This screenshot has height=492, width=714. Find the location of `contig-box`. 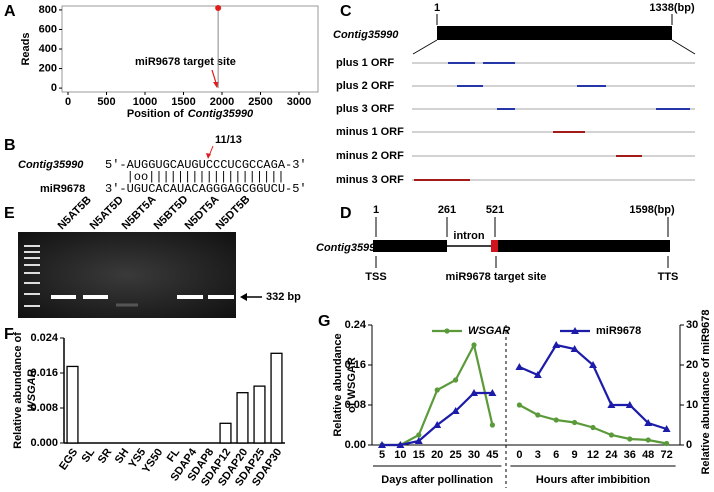

contig-box is located at coordinates (554, 33).